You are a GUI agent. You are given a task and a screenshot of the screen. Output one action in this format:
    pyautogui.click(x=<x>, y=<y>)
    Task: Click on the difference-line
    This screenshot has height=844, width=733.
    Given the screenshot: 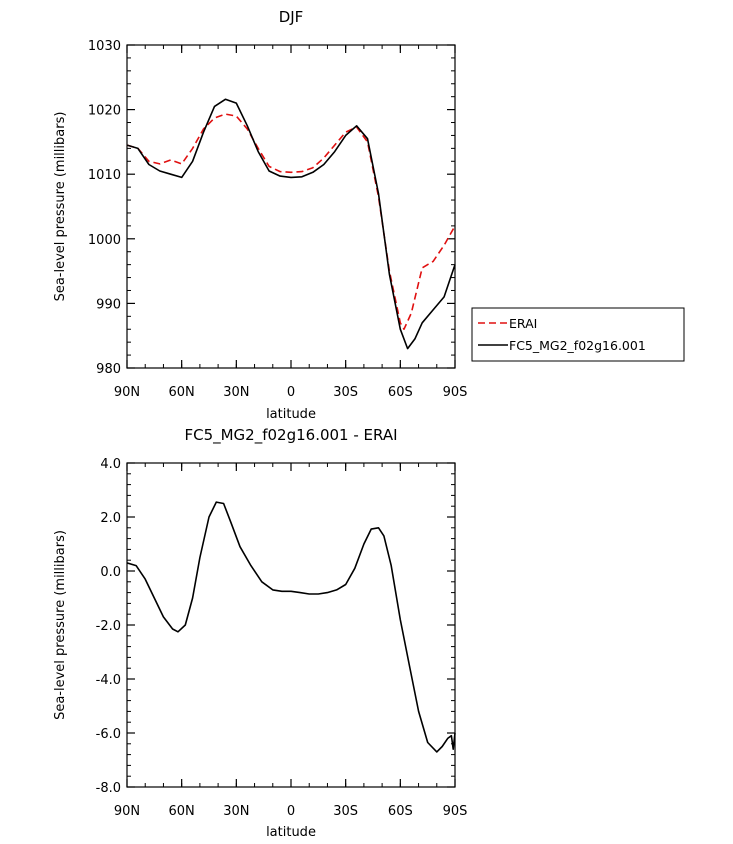 What is the action you would take?
    pyautogui.click(x=291, y=627)
    